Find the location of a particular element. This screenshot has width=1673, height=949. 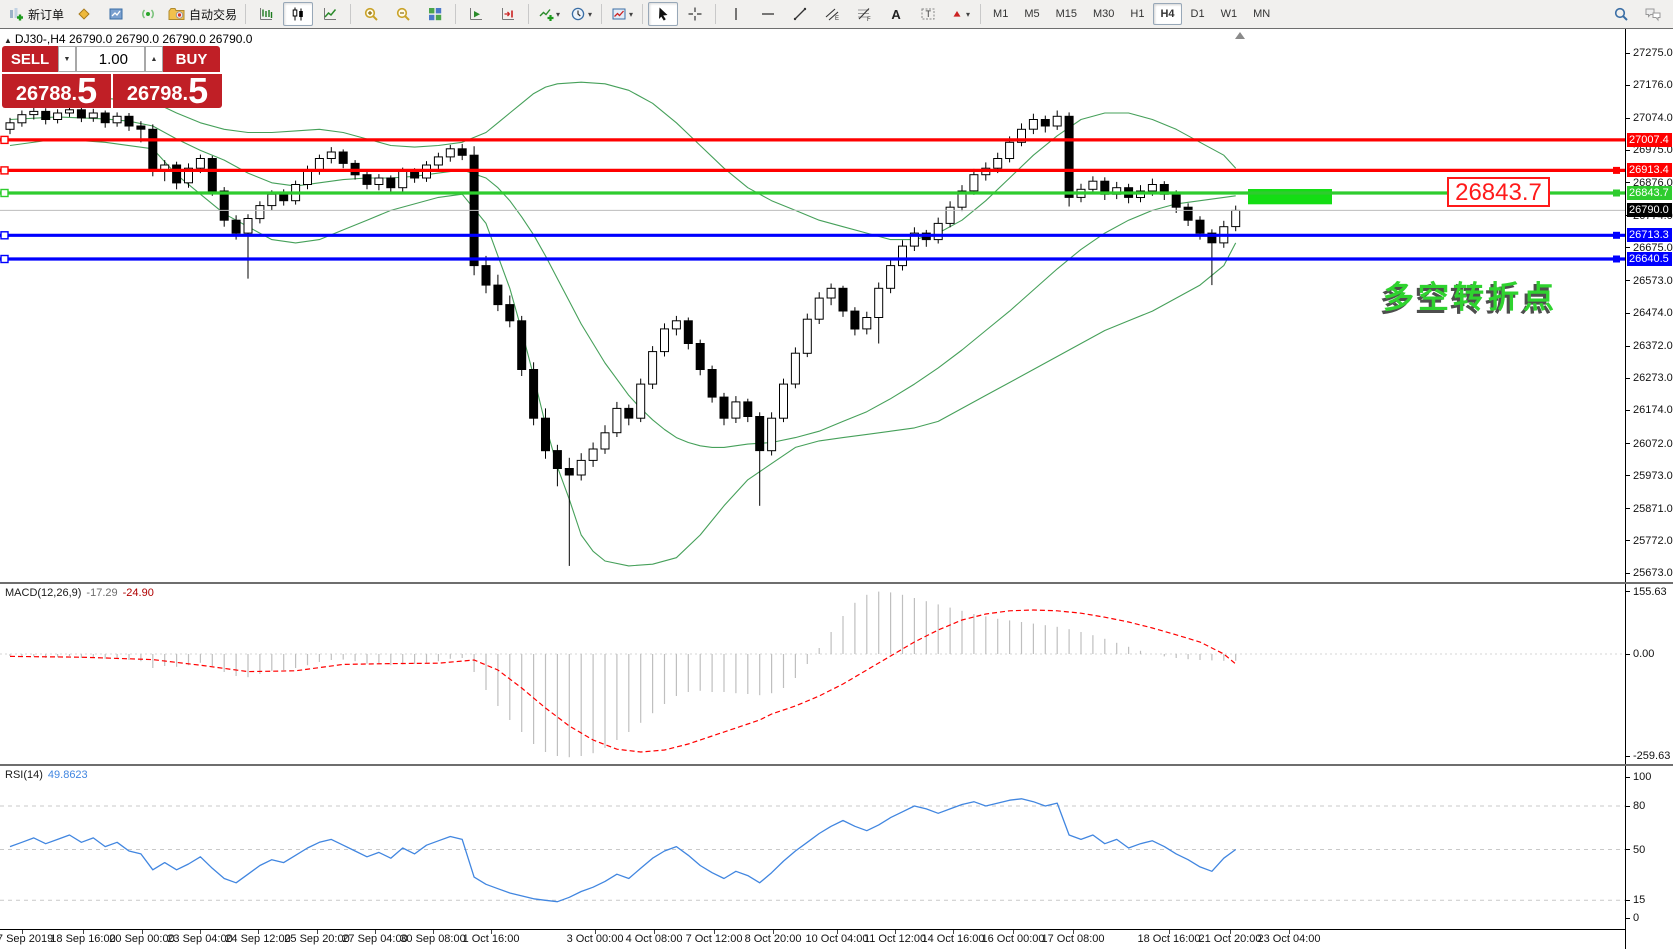

vertical-line-icon is located at coordinates (736, 14).